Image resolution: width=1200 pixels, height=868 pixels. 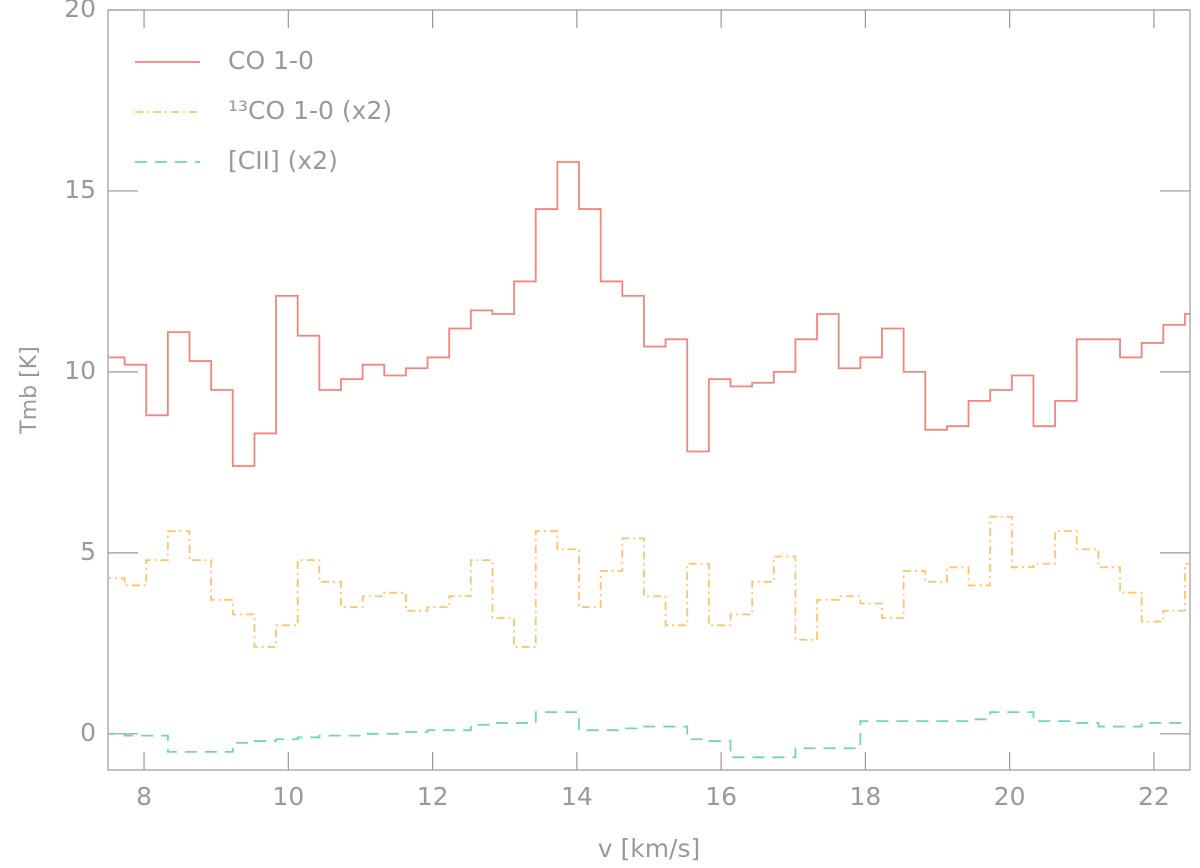 I want to click on y-axis-label: Tmb [K], so click(x=29, y=390).